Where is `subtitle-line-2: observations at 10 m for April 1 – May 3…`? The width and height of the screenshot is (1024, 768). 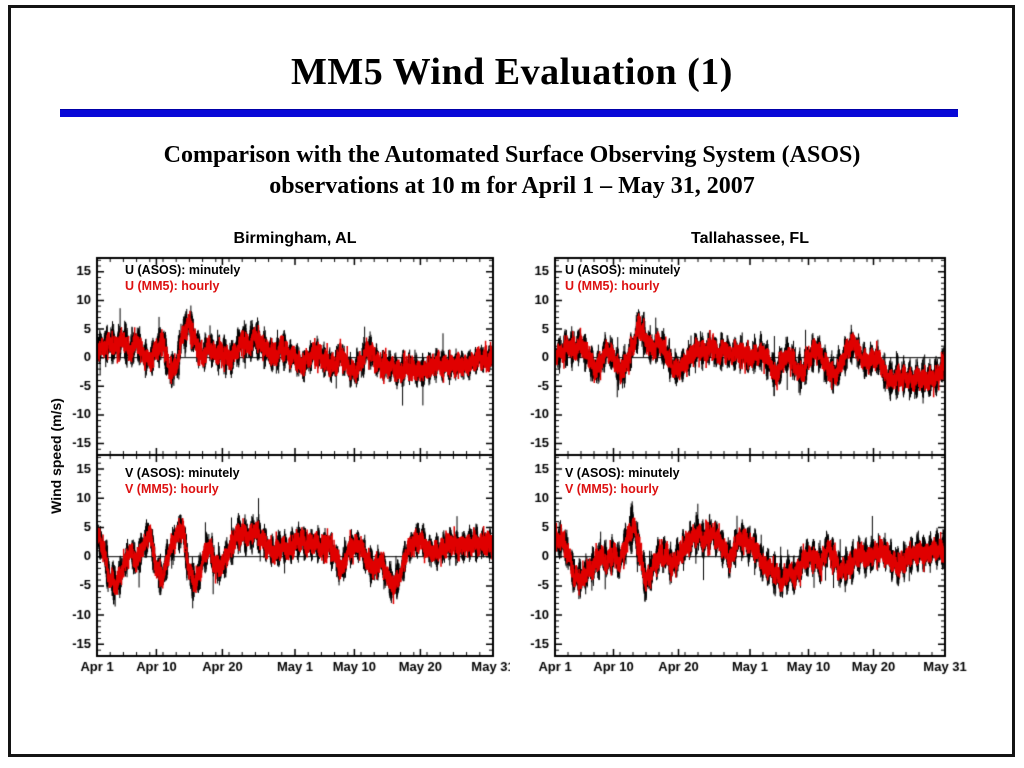
subtitle-line-2: observations at 10 m for April 1 – May 3… is located at coordinates (512, 186).